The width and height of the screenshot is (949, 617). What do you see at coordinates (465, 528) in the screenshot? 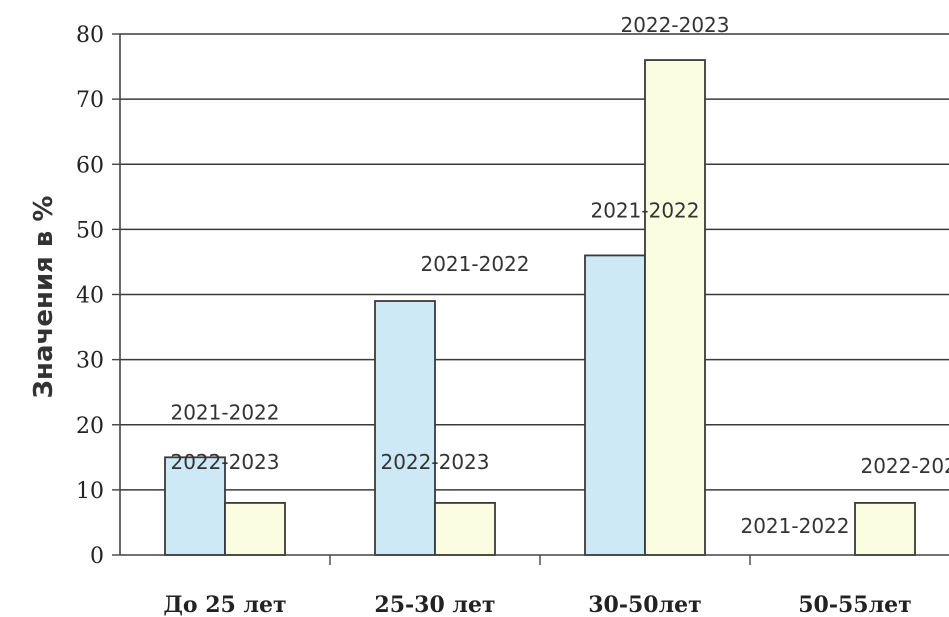
I see `bar-2022-2023-25-30 лет` at bounding box center [465, 528].